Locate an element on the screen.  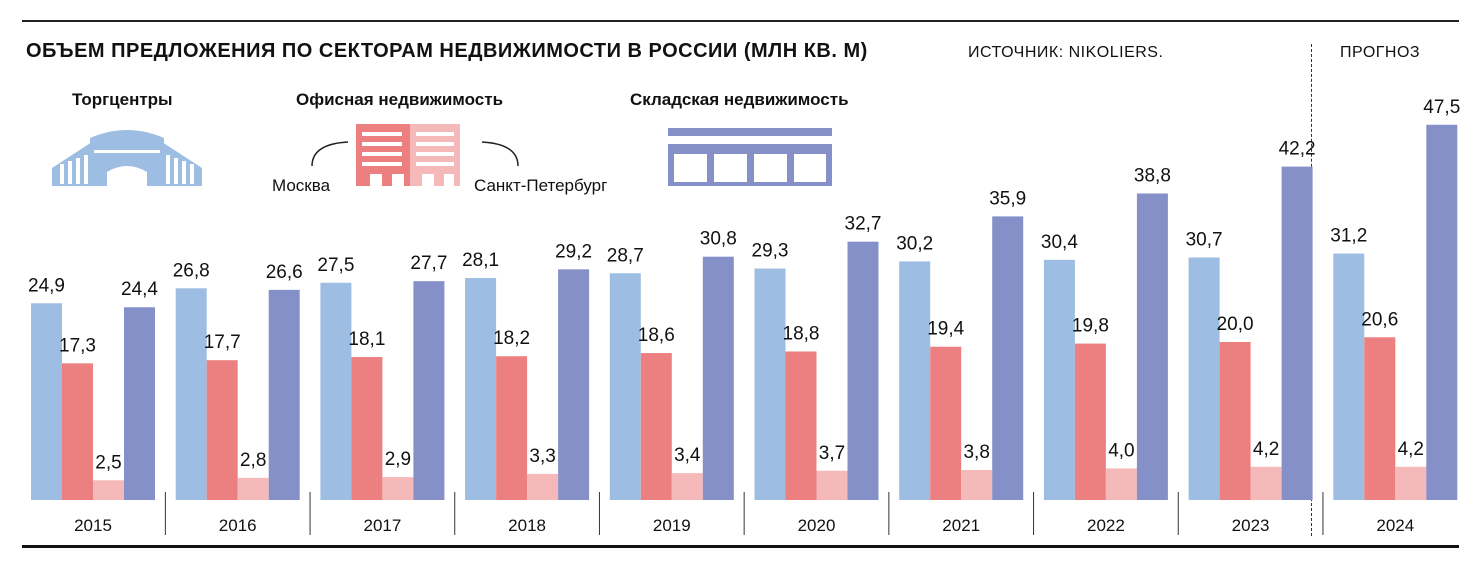
bar-malls-2021 is located at coordinates (915, 380).